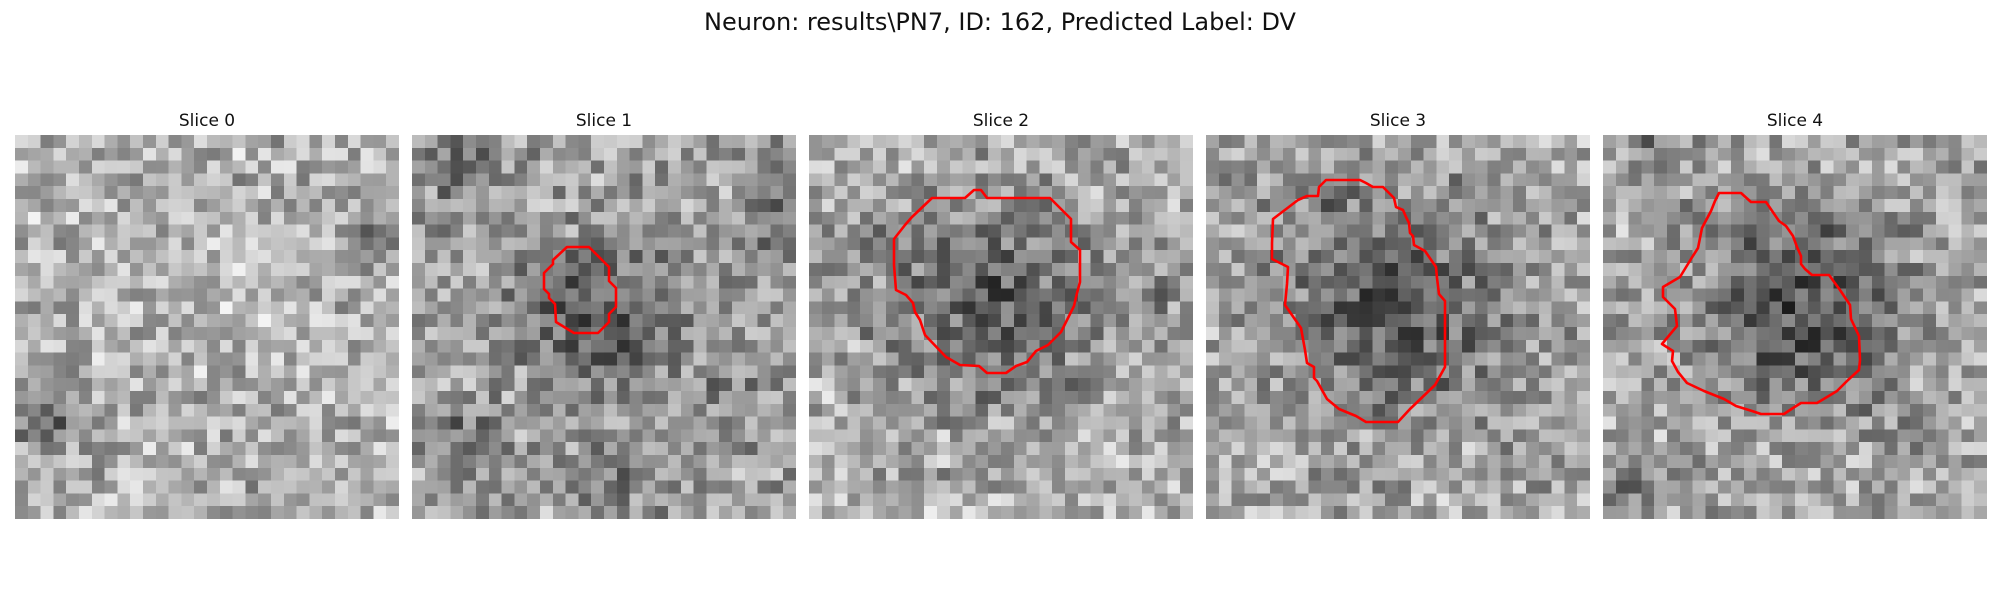 This screenshot has width=2000, height=600. I want to click on slice-panel-0: Slice 0, so click(207, 313).